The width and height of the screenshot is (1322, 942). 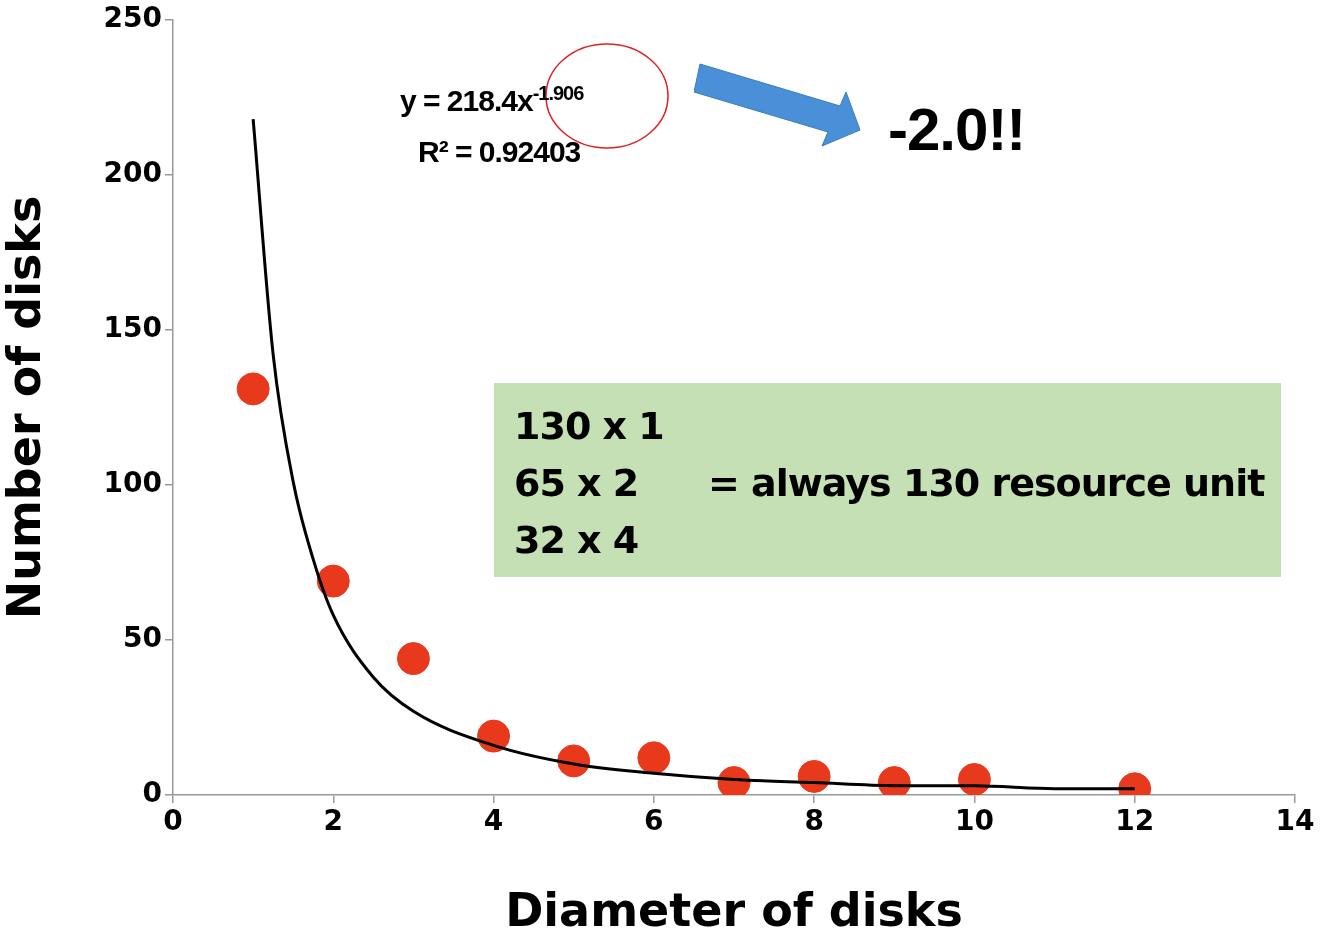 What do you see at coordinates (576, 483) in the screenshot?
I see `annotation: 65 x 2` at bounding box center [576, 483].